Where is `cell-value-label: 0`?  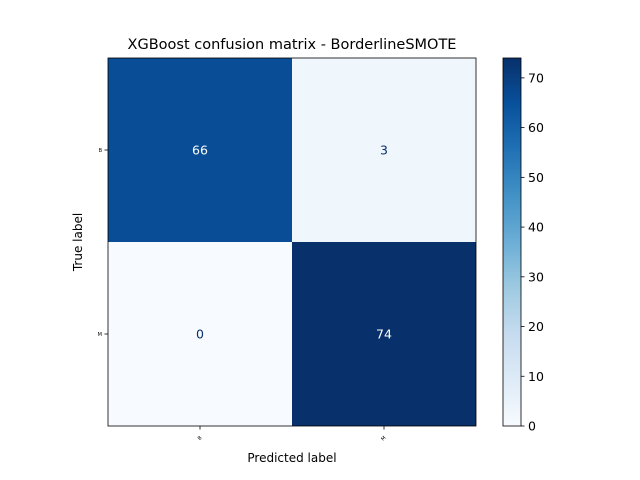 cell-value-label: 0 is located at coordinates (200, 334).